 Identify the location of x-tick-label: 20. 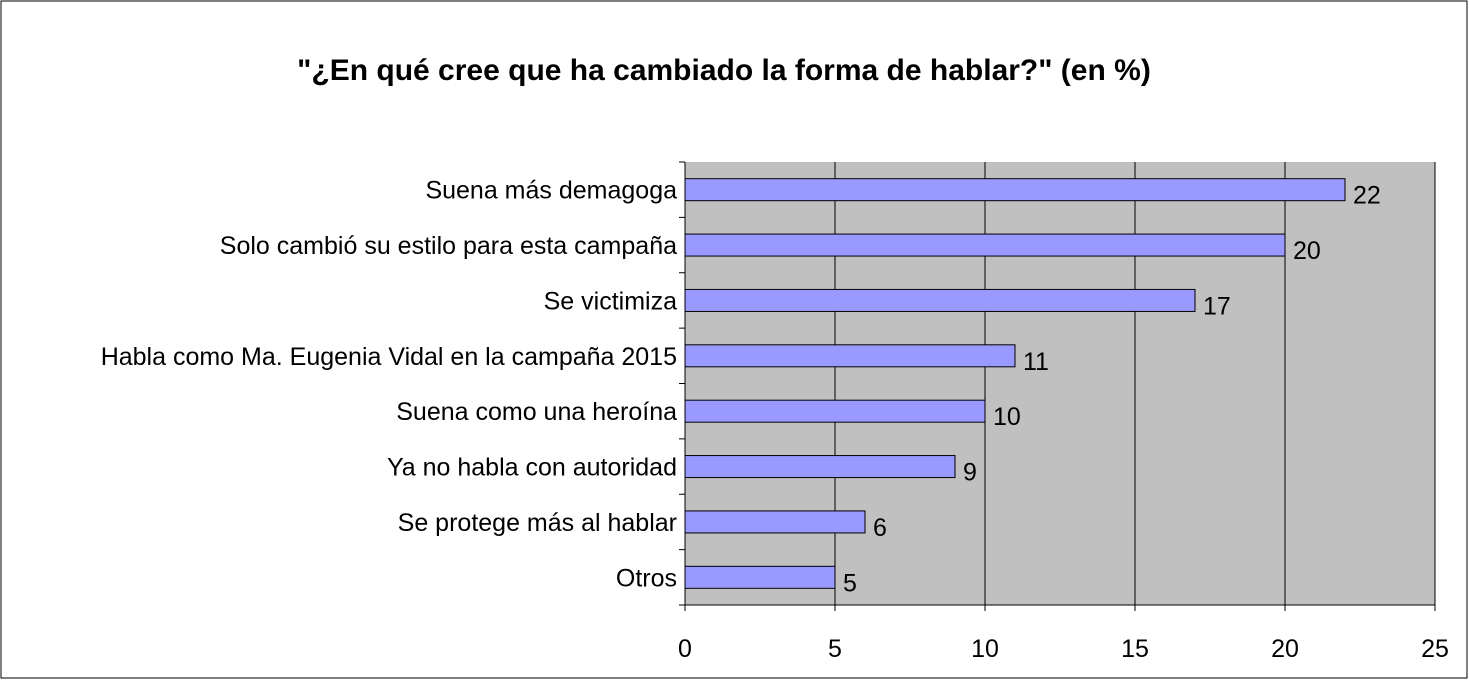
(1285, 649).